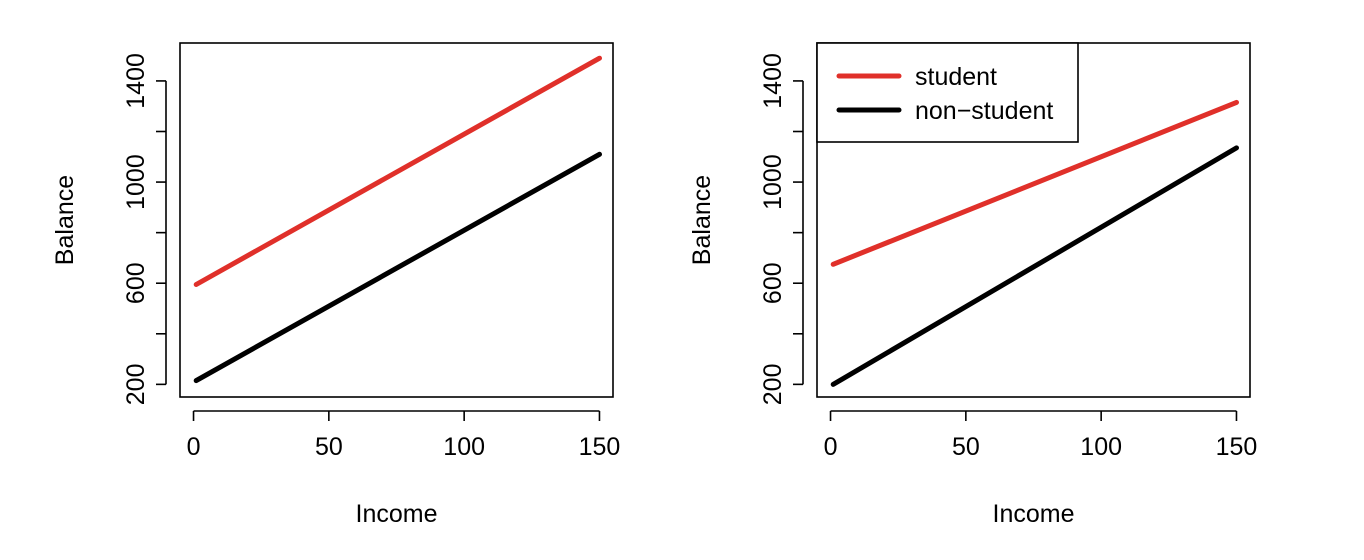 This screenshot has height=560, width=1364. What do you see at coordinates (984, 111) in the screenshot?
I see `legend-label: non−student` at bounding box center [984, 111].